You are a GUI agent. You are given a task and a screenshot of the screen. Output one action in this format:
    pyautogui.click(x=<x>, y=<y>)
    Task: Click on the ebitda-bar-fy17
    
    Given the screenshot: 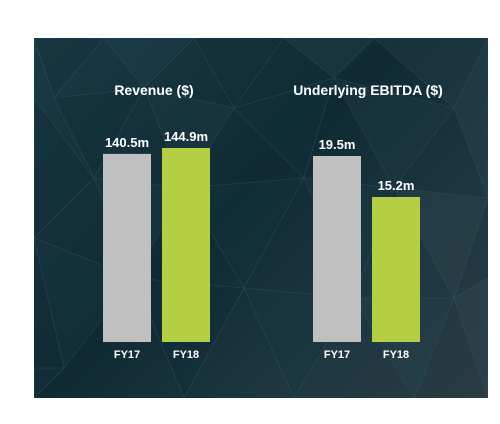 What is the action you would take?
    pyautogui.click(x=337, y=249)
    